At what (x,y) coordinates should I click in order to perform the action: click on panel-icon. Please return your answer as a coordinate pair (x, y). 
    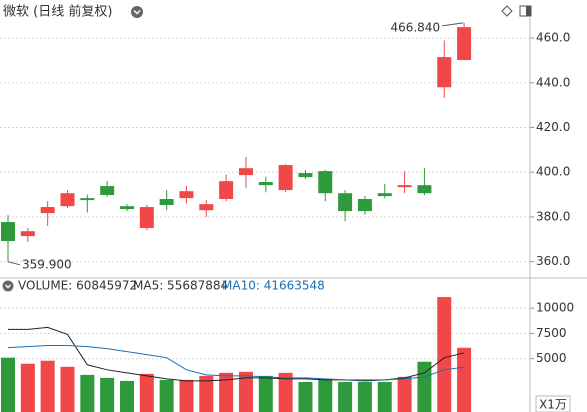
    Looking at the image, I should click on (525, 11).